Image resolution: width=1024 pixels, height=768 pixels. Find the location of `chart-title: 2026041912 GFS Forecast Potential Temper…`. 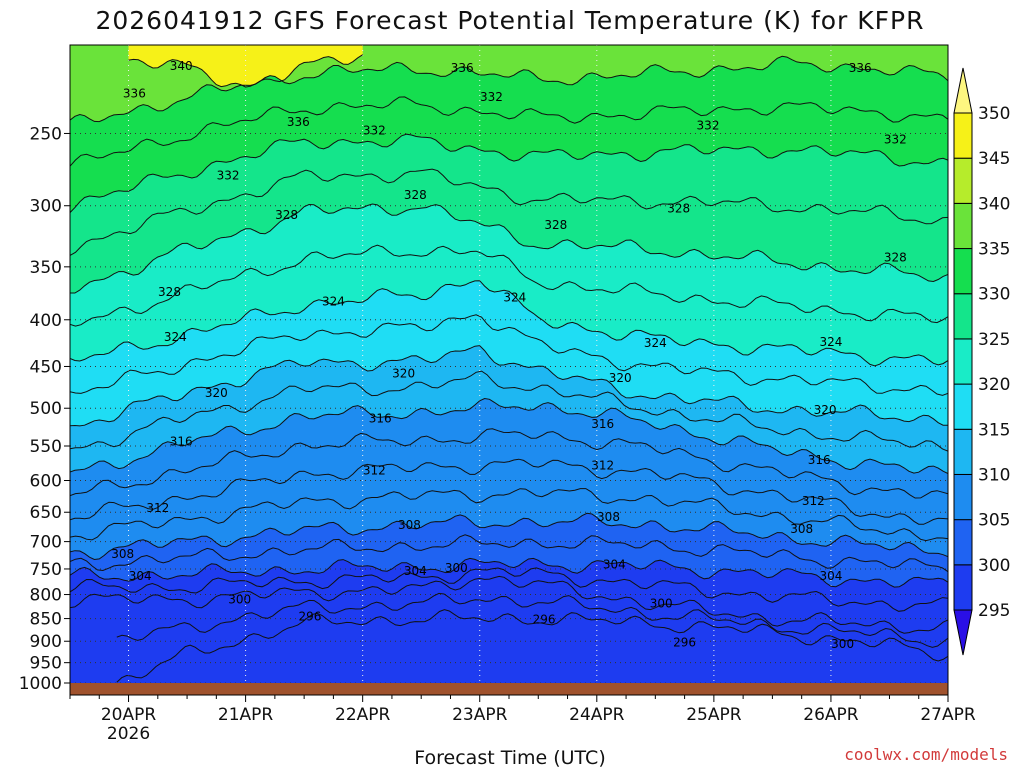

chart-title: 2026041912 GFS Forecast Potential Temper… is located at coordinates (509, 20).